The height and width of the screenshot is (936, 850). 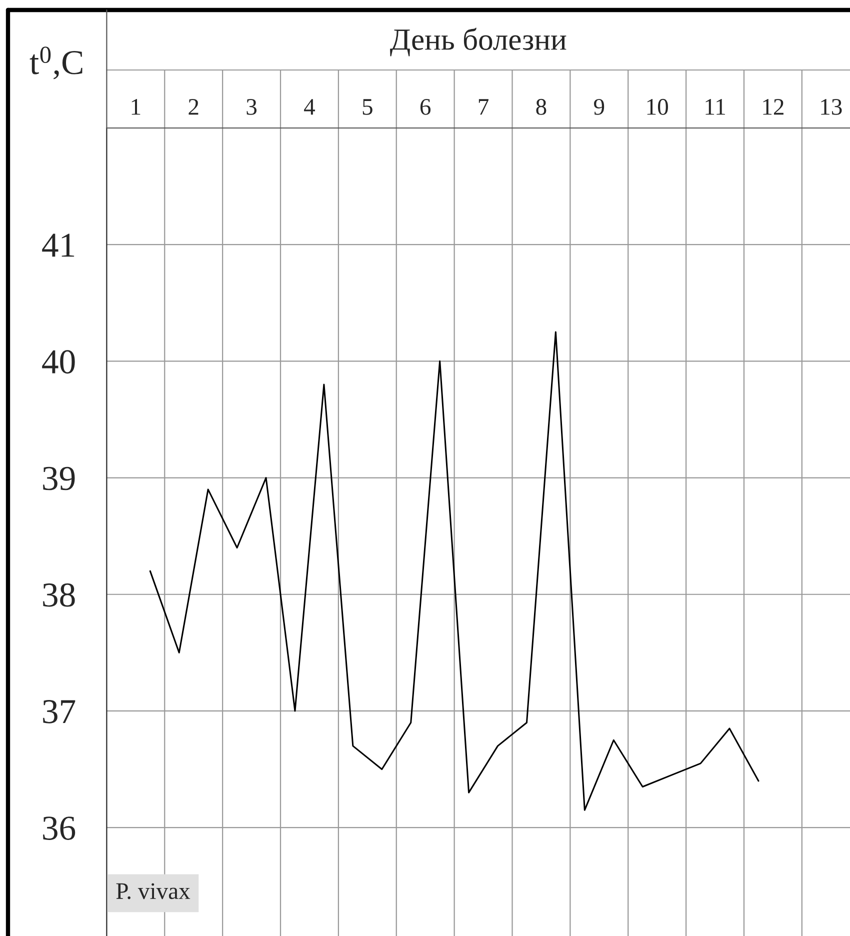 I want to click on y-tick-label: 37, so click(x=59, y=712).